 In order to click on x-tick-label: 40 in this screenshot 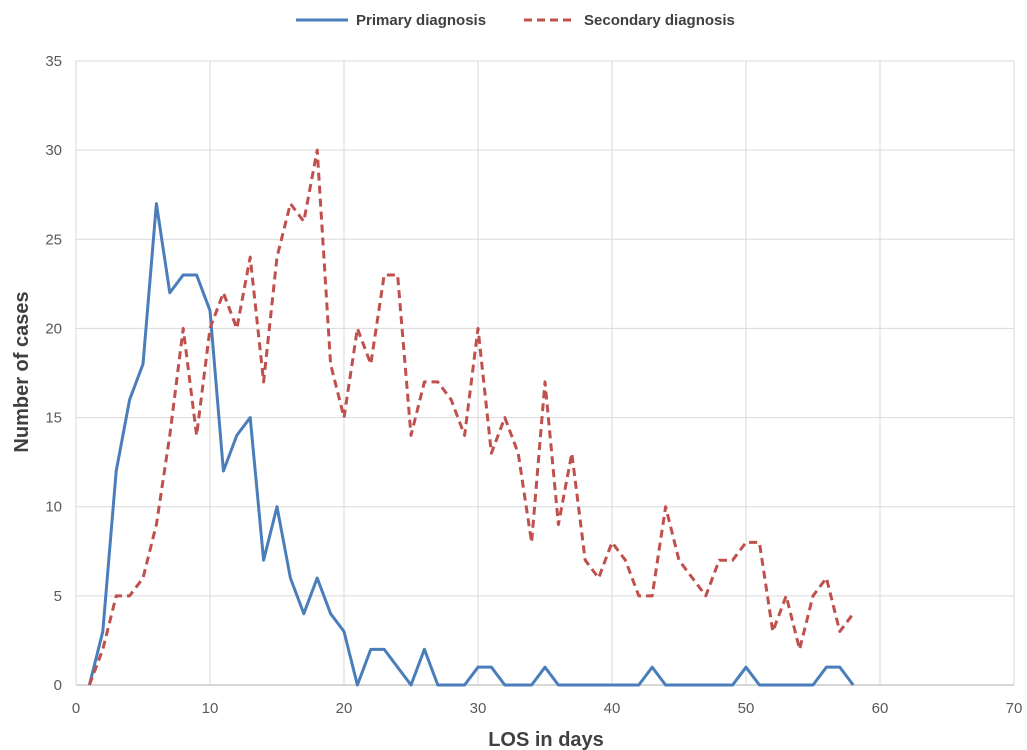, I will do `click(612, 708)`.